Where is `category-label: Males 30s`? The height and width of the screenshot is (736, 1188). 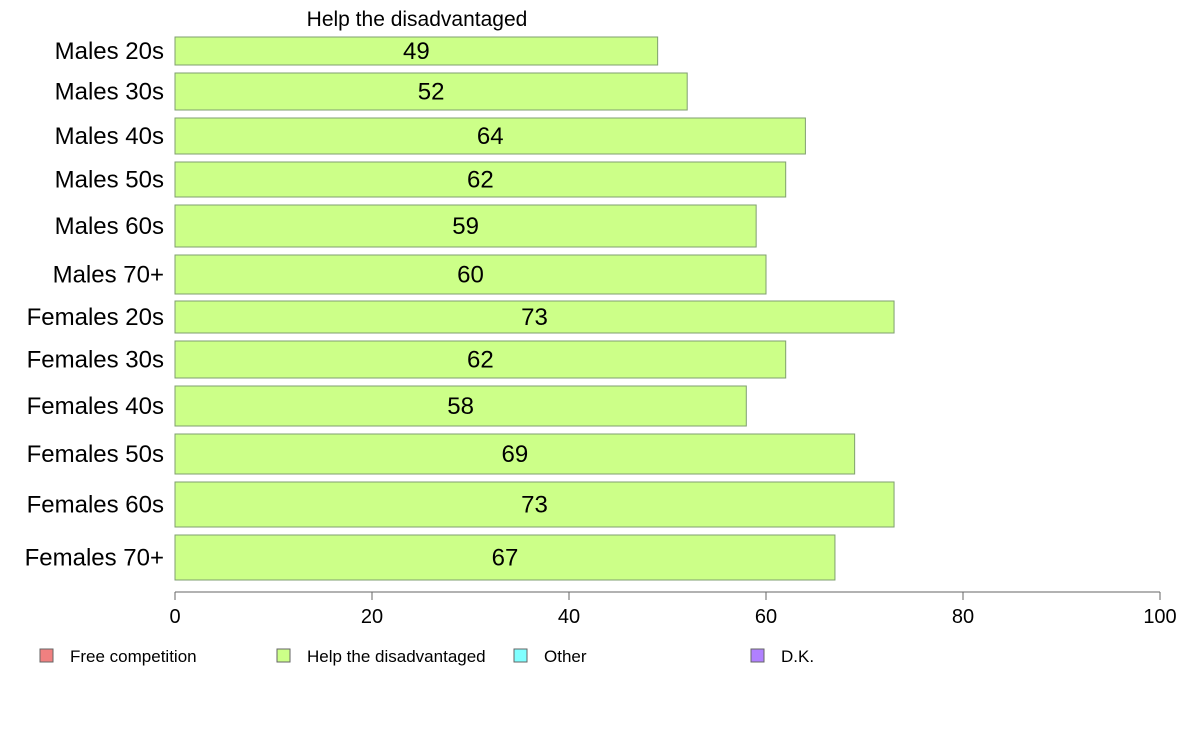
category-label: Males 30s is located at coordinates (109, 92).